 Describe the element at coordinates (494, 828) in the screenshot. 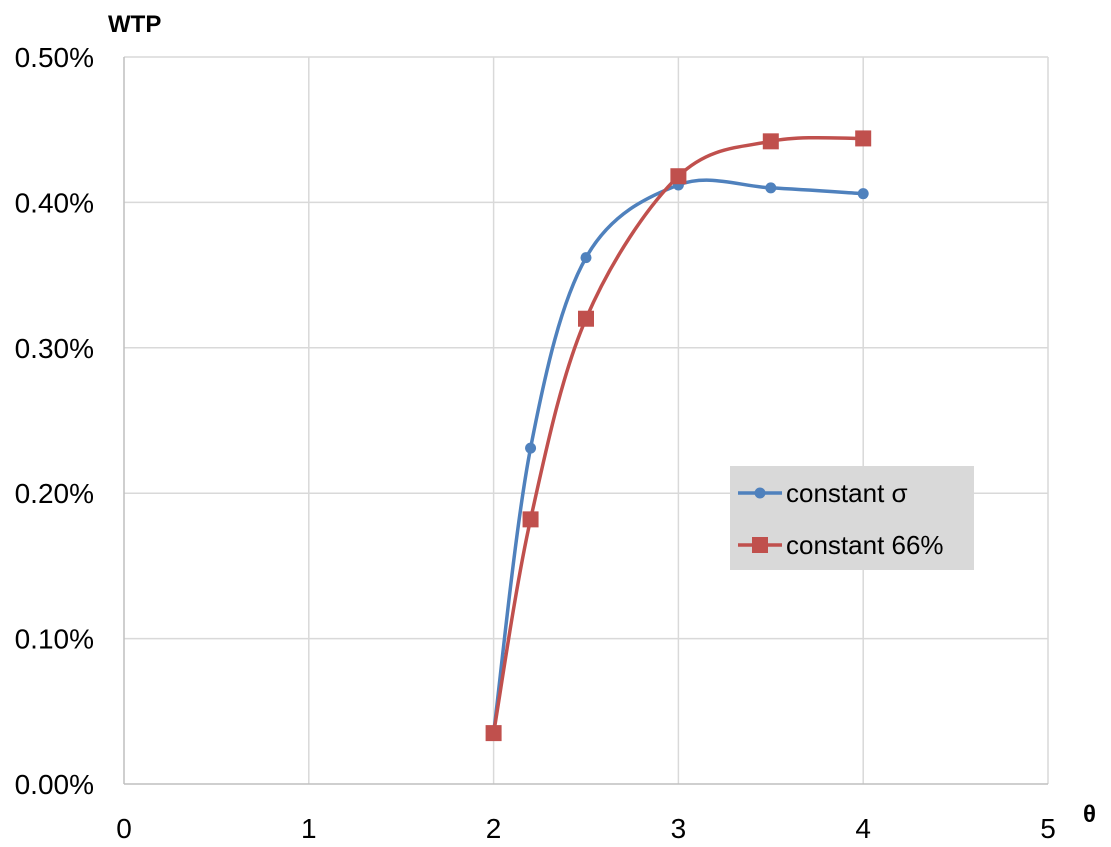

I see `x-tick-label: 2` at that location.